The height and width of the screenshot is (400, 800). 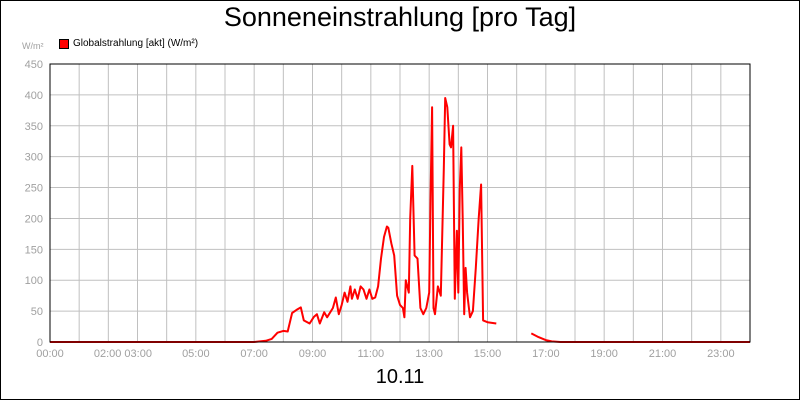 I want to click on x-axis-date-label: 10.11, so click(x=400, y=377).